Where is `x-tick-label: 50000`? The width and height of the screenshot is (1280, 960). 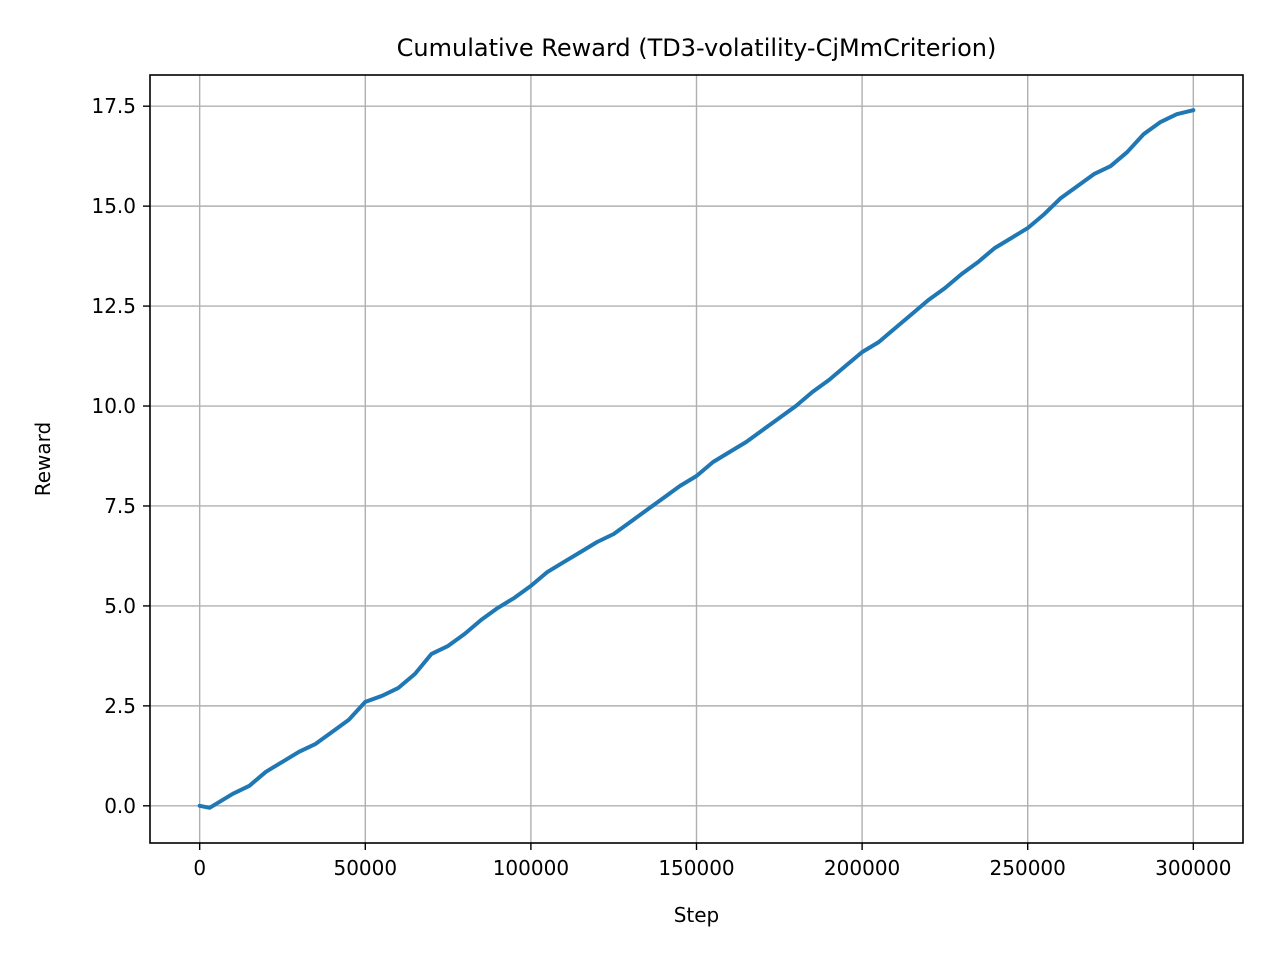 x-tick-label: 50000 is located at coordinates (365, 868).